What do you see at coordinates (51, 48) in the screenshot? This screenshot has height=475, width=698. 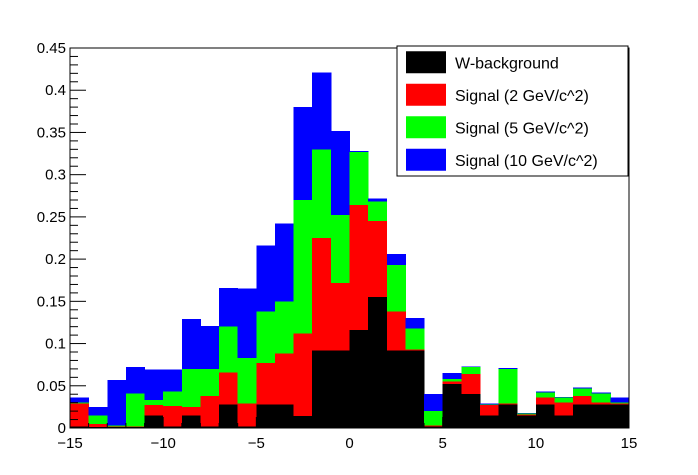 I see `y-tick-label: 0.45` at bounding box center [51, 48].